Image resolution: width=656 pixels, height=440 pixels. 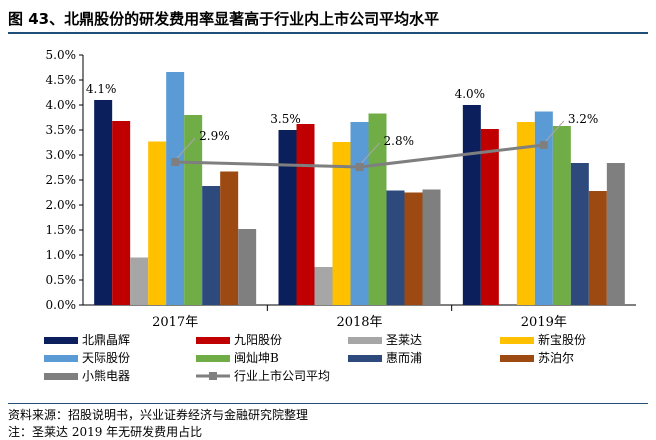 I want to click on legend-label: 圣莱达, so click(x=404, y=340).